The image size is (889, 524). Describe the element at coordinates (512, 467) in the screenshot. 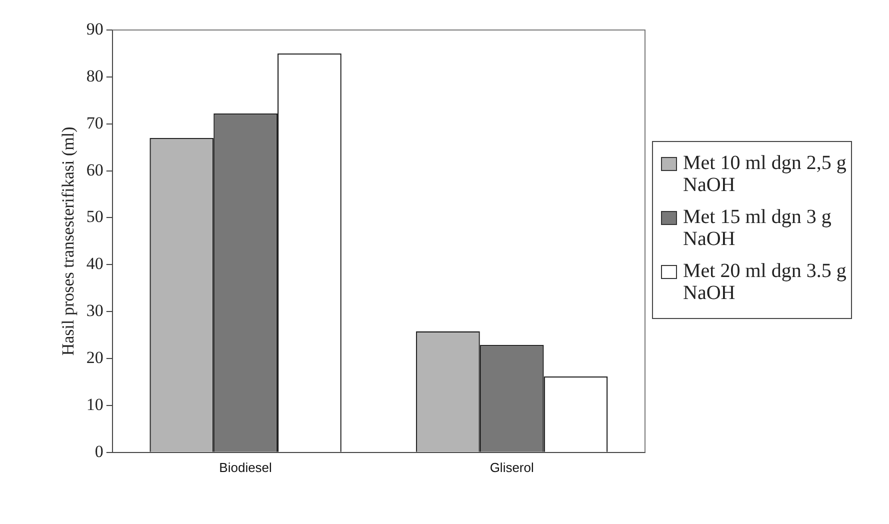

I see `x-tick-label: Gliserol` at that location.